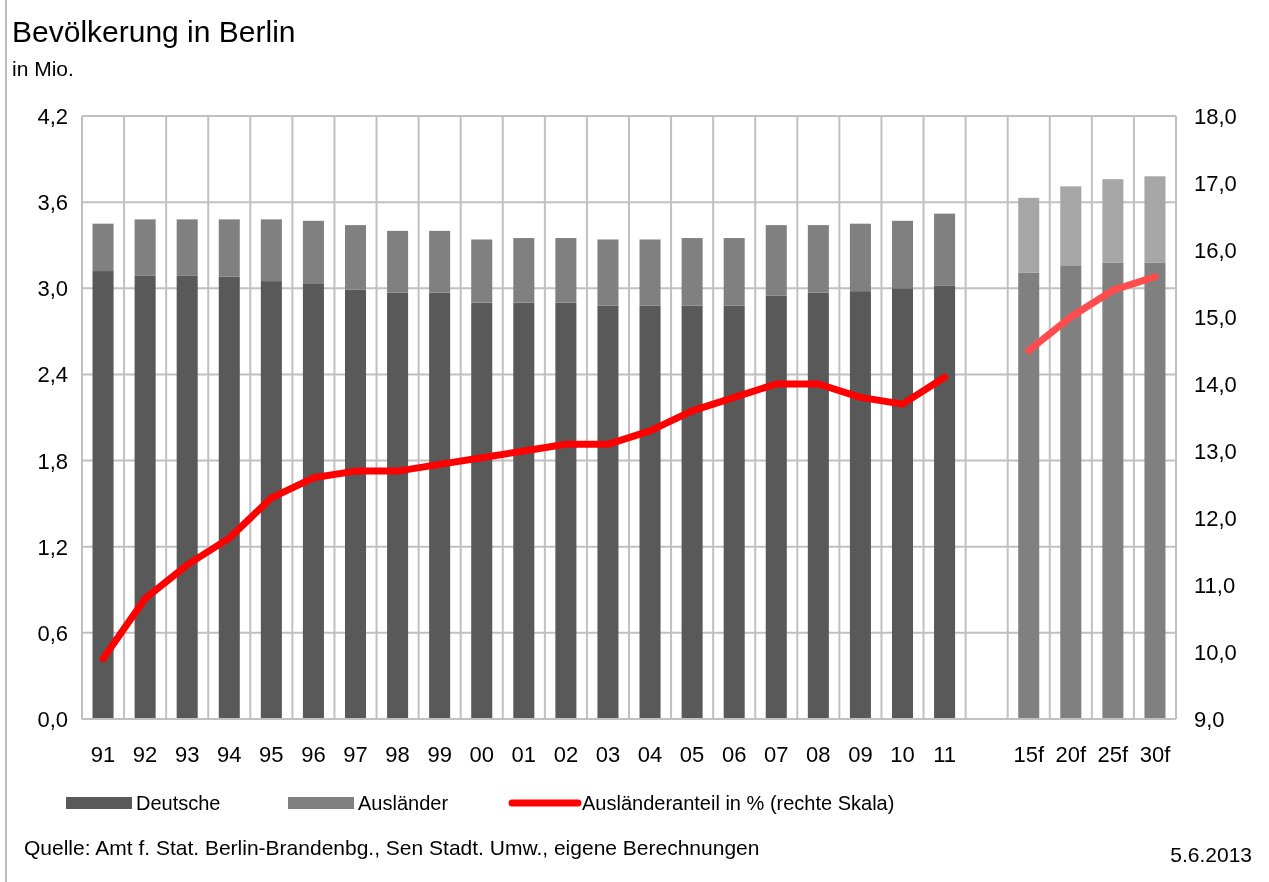  I want to click on y-tick-label: 0,6, so click(52, 633).